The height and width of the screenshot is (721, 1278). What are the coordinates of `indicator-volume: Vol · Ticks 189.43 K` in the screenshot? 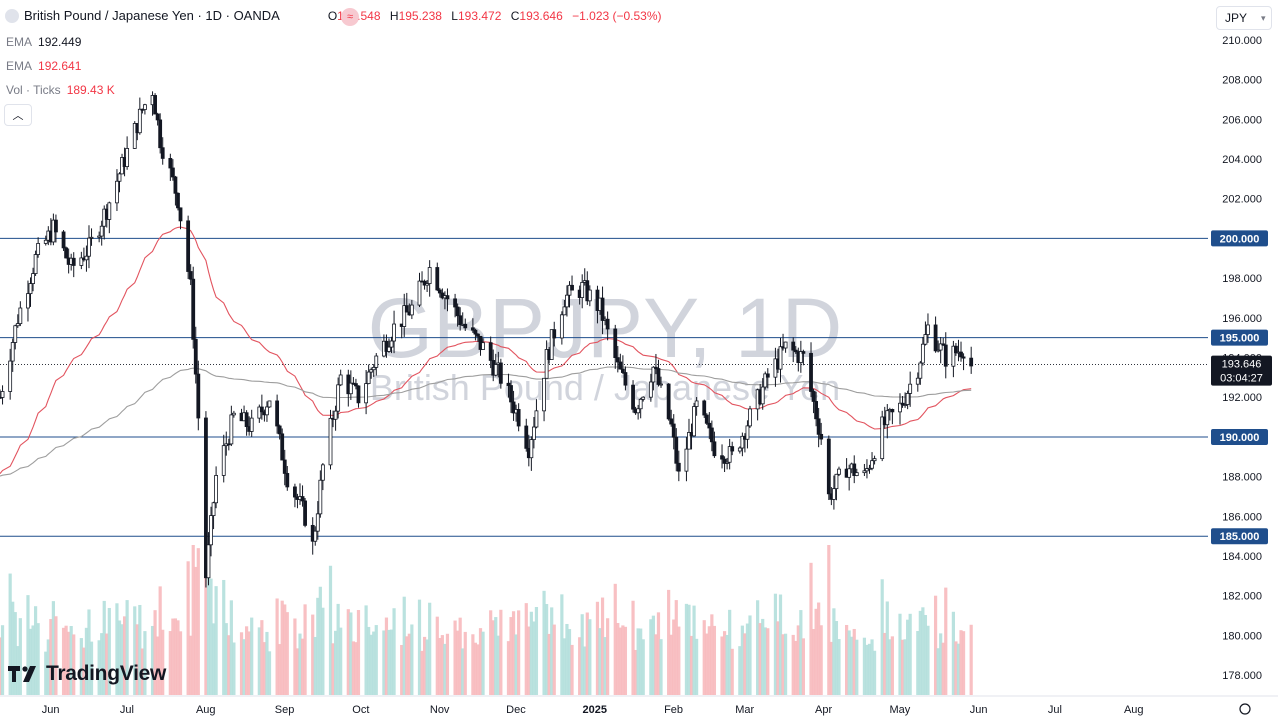 It's located at (60, 90).